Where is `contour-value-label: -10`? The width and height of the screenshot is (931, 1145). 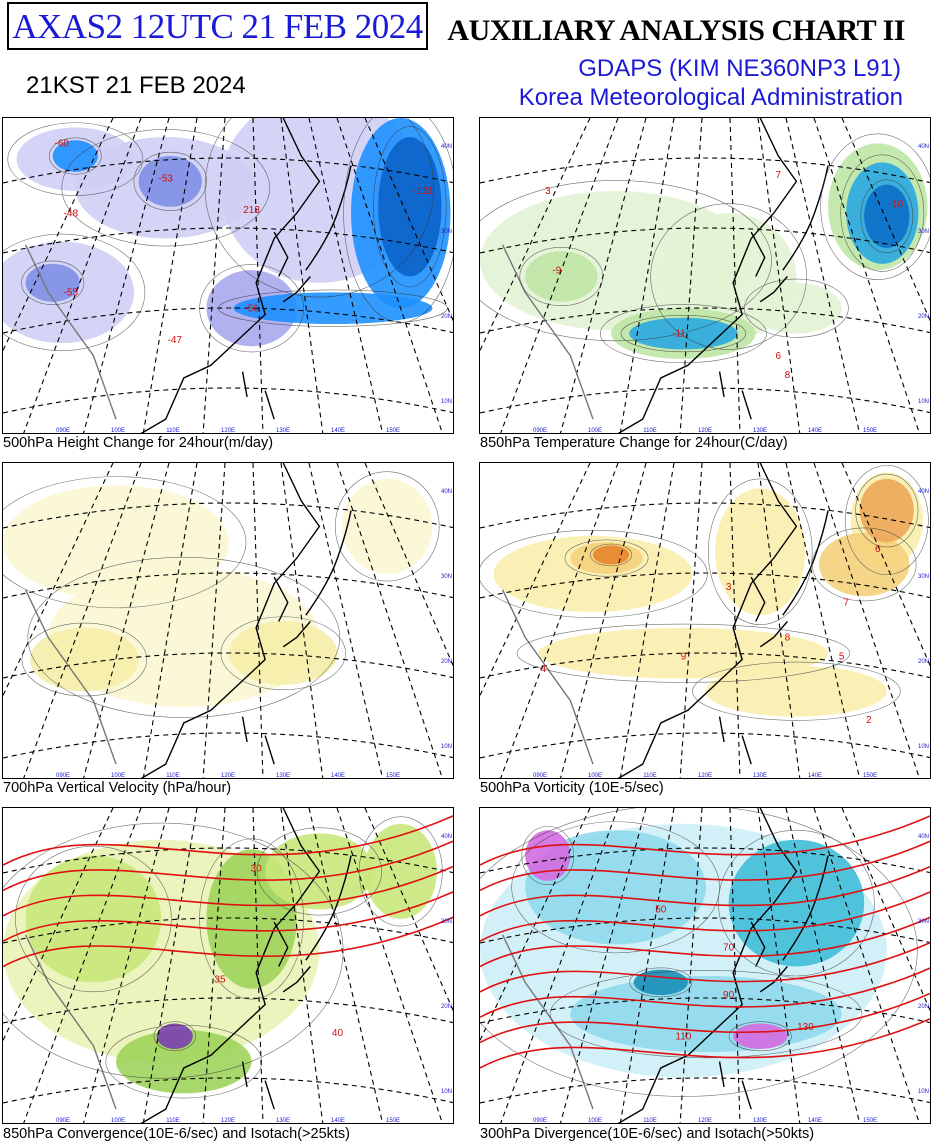 contour-value-label: -10 is located at coordinates (896, 204).